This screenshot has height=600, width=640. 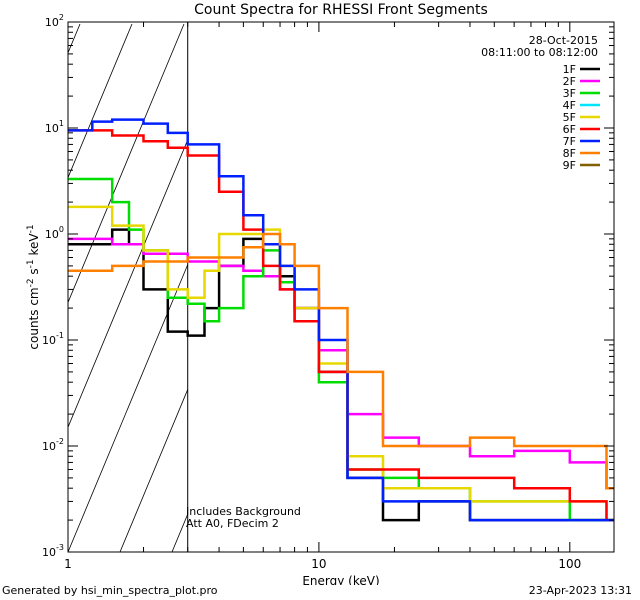 I want to click on legend-label: 2F, so click(x=569, y=81).